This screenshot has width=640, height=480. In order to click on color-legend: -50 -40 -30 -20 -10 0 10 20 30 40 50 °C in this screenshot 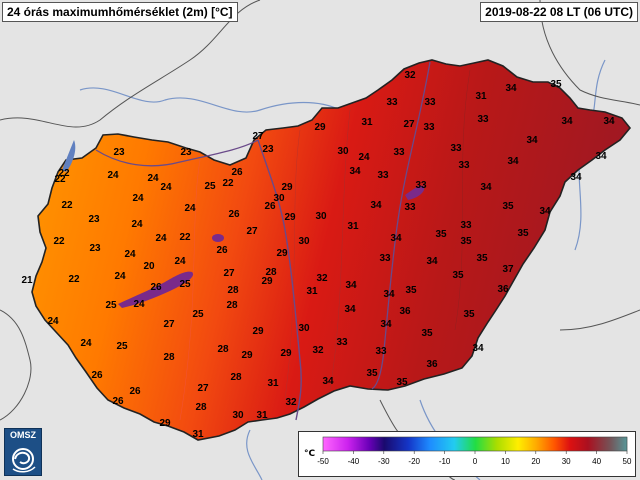, I will do `click(467, 454)`.